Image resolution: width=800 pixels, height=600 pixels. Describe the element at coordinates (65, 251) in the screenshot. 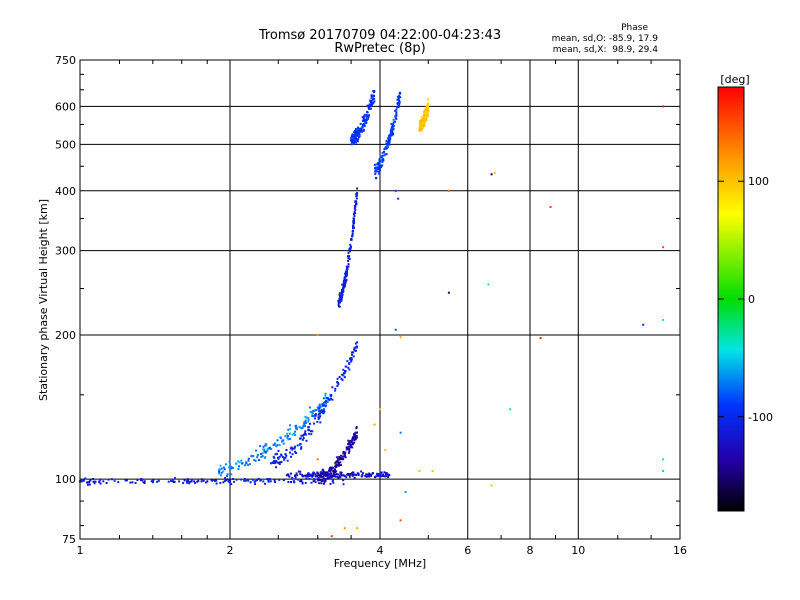

I see `y-tick-label-3: 300` at that location.